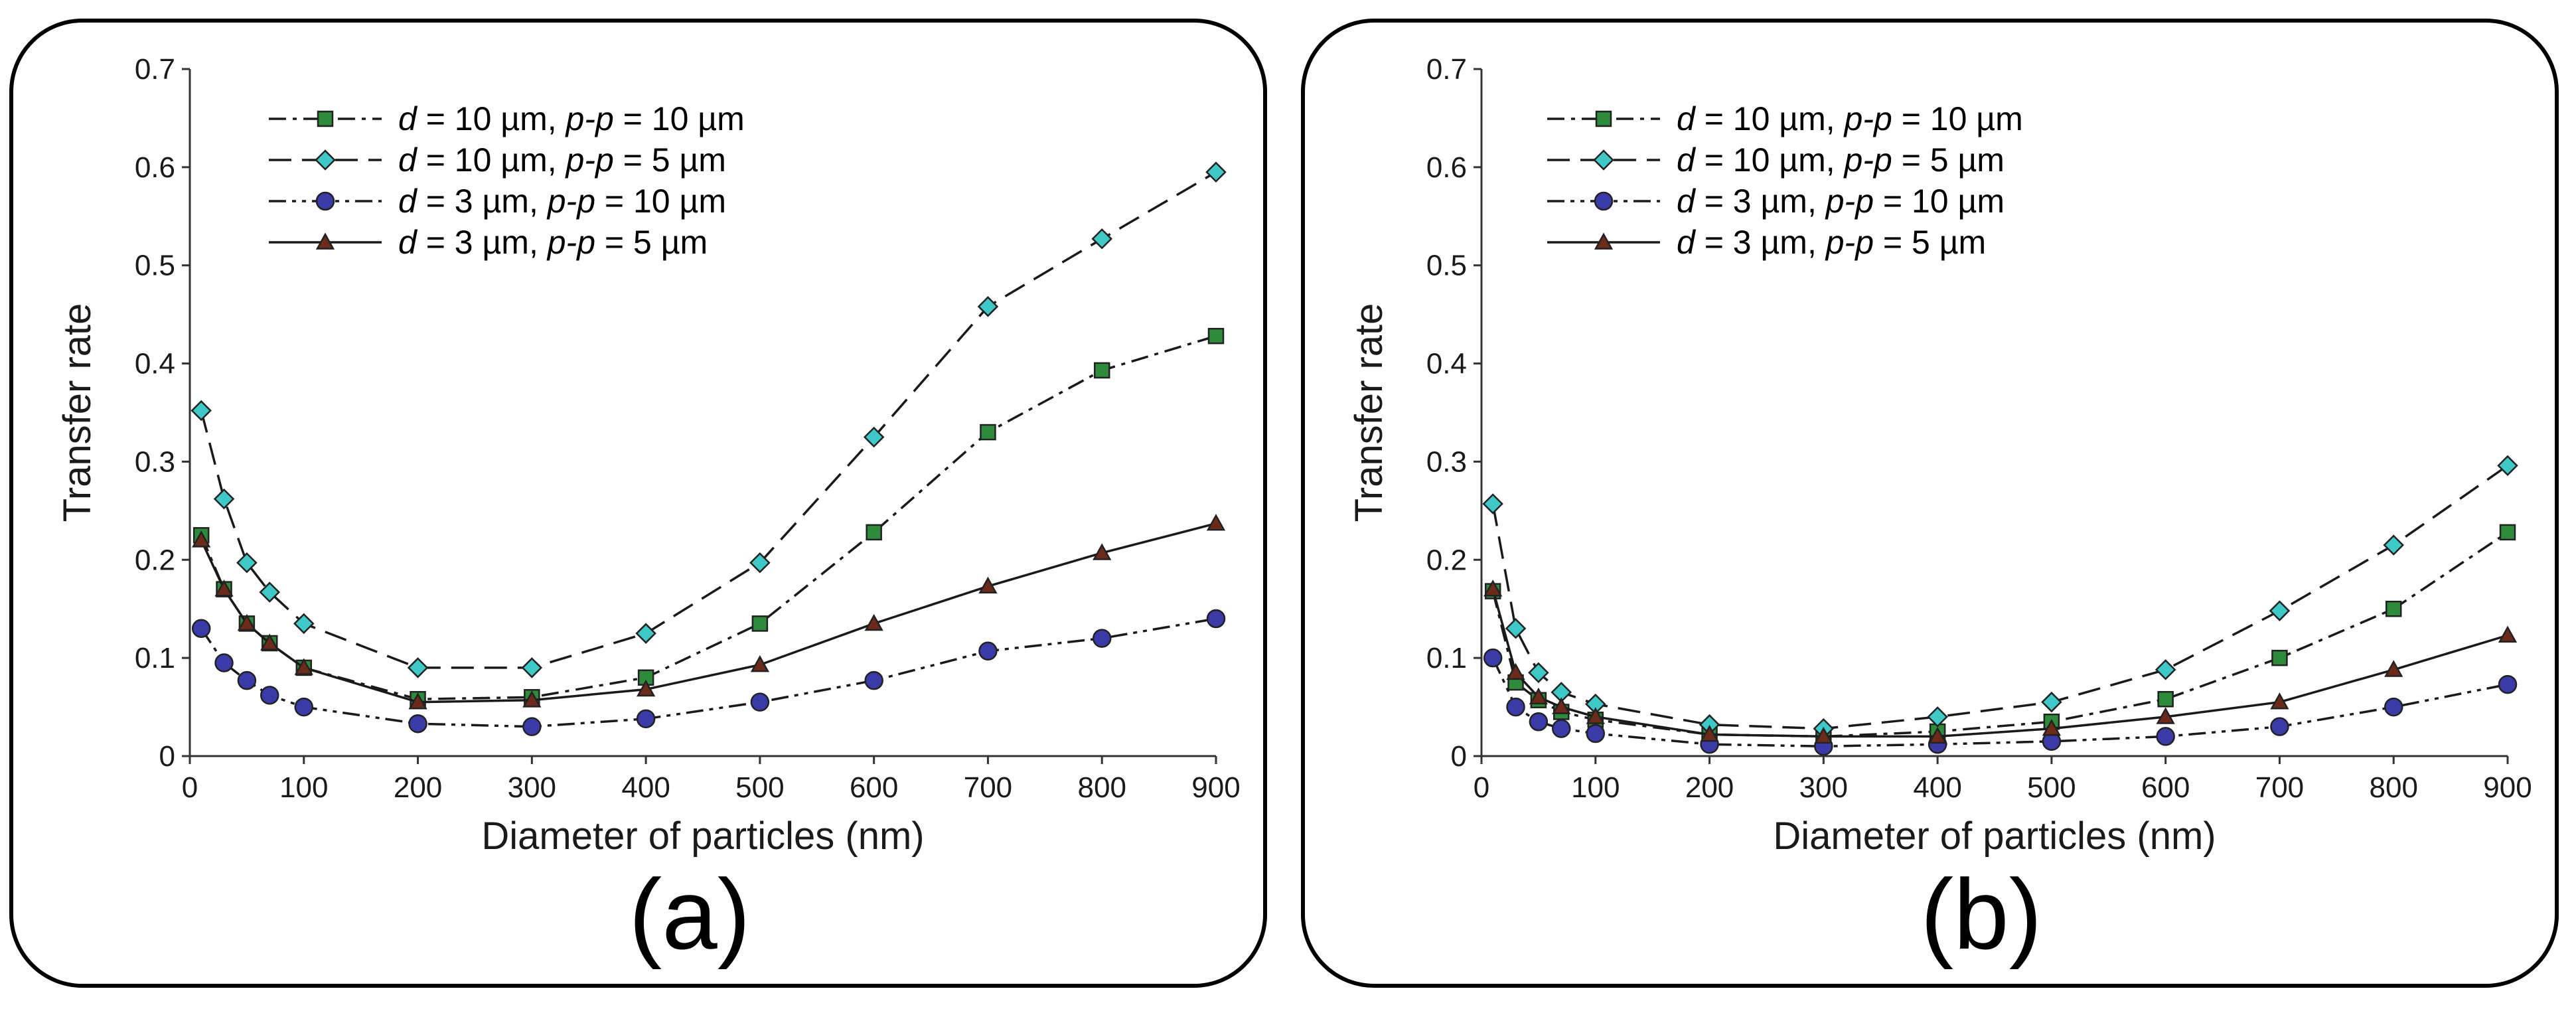  What do you see at coordinates (562, 160) in the screenshot?
I see `legend-label: d = 10 µm, p-p = 5 µm` at bounding box center [562, 160].